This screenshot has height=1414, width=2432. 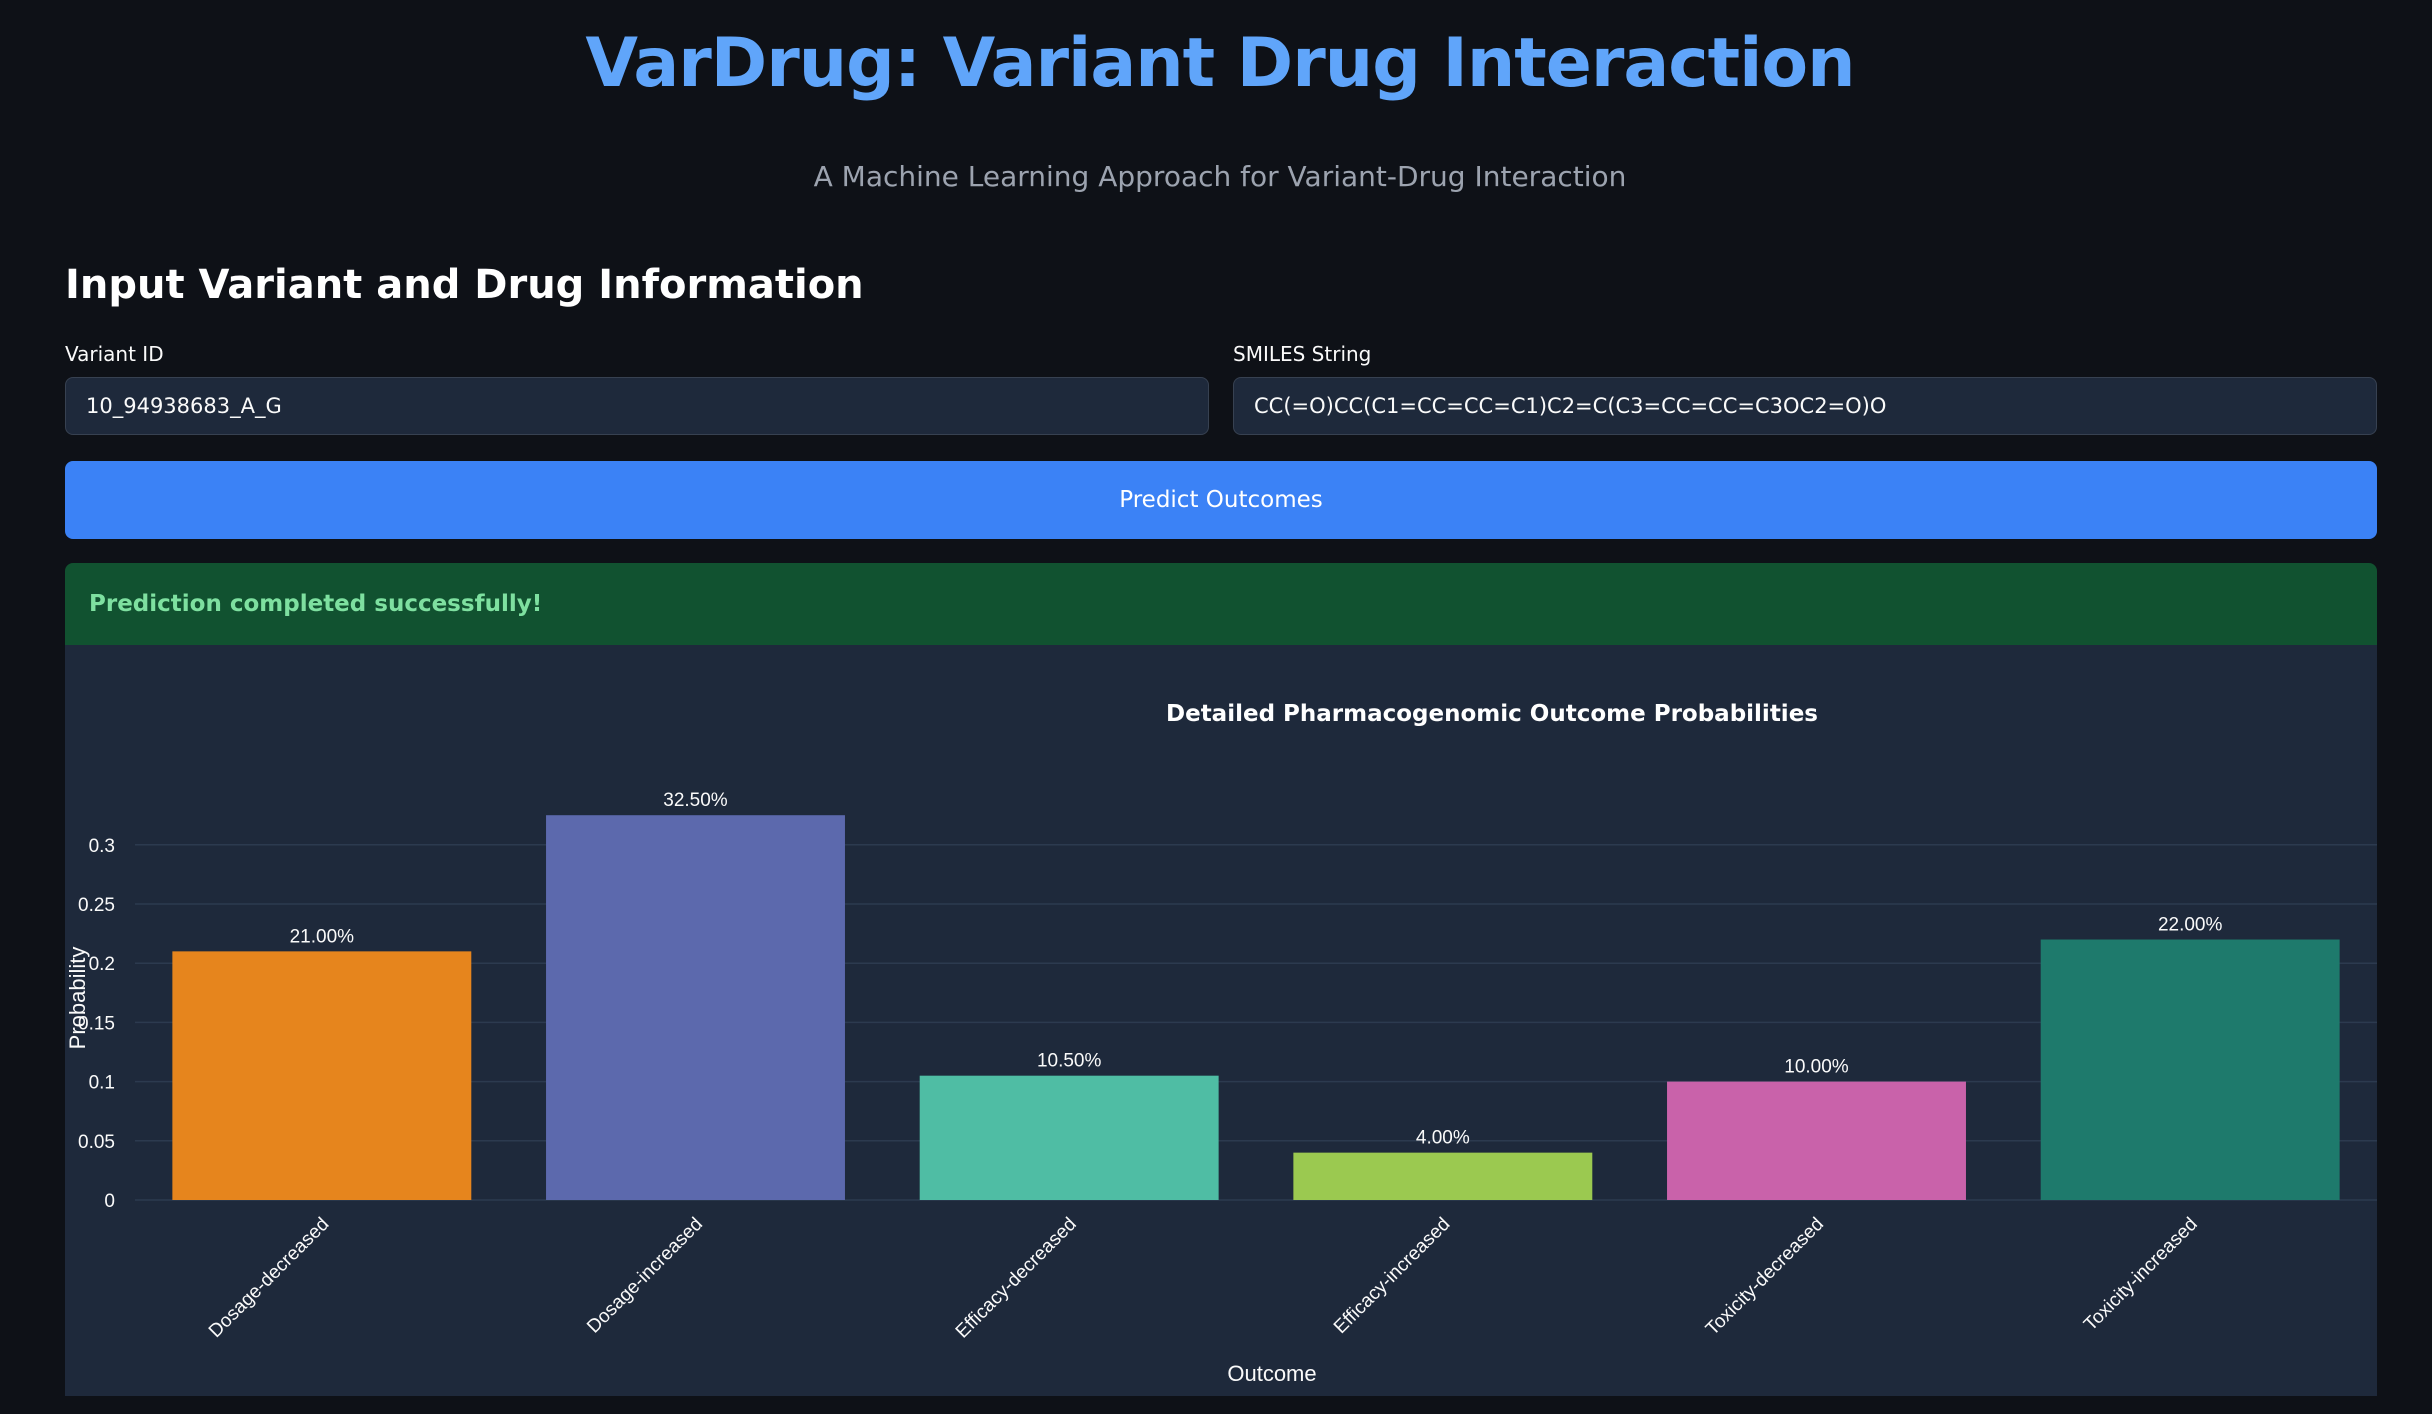 What do you see at coordinates (1220, 63) in the screenshot?
I see `app-title: VarDrug: Variant Drug Interaction` at bounding box center [1220, 63].